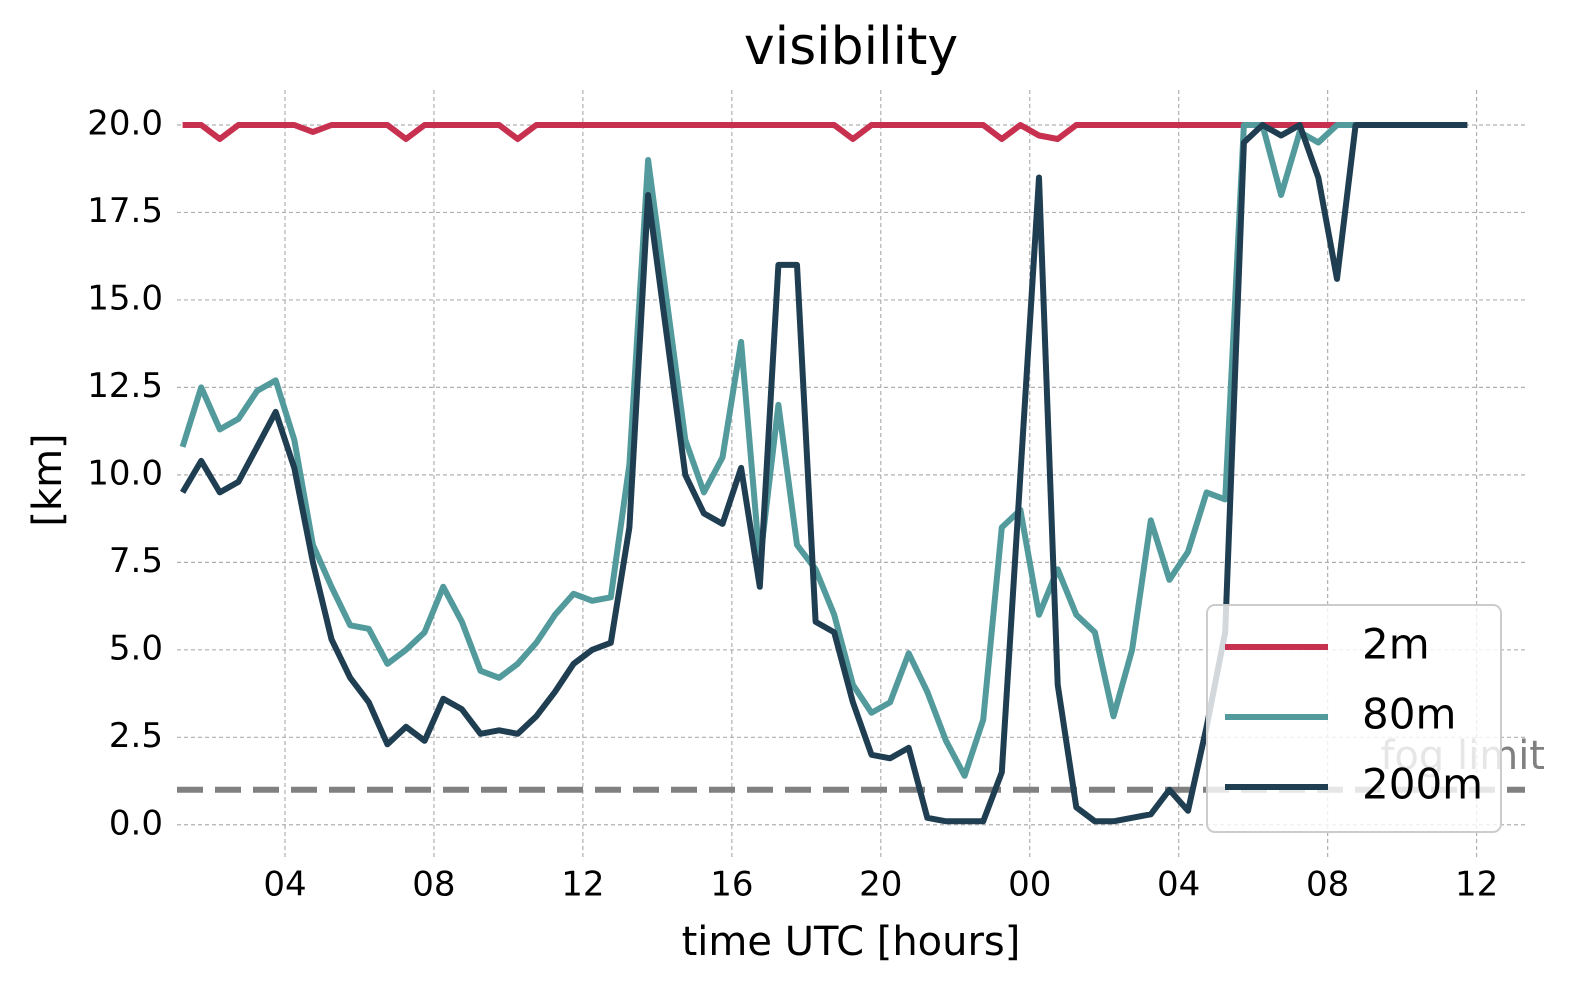 The height and width of the screenshot is (999, 1578). Describe the element at coordinates (125, 473) in the screenshot. I see `y-tick-label: 10.0` at that location.